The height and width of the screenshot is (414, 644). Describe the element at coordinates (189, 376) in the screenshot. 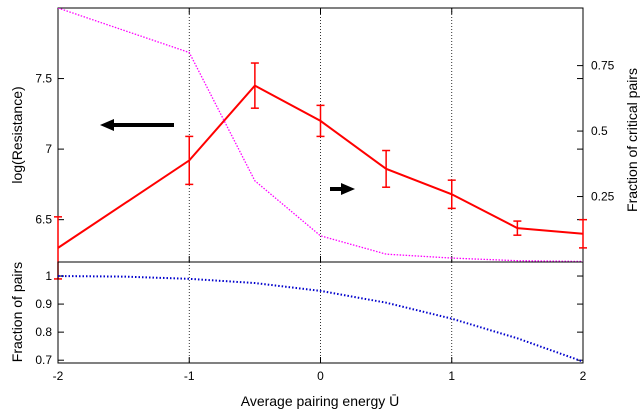

I see `bottom-x-tick-label: -1` at that location.